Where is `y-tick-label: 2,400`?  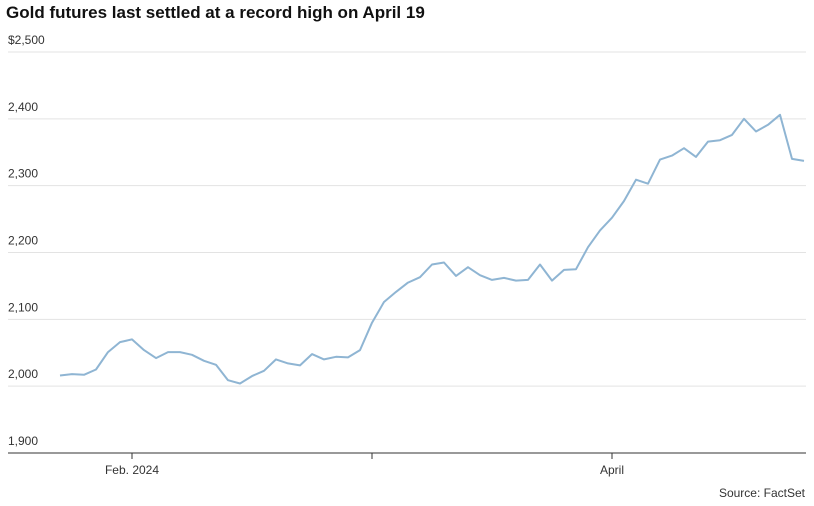 y-tick-label: 2,400 is located at coordinates (23, 107).